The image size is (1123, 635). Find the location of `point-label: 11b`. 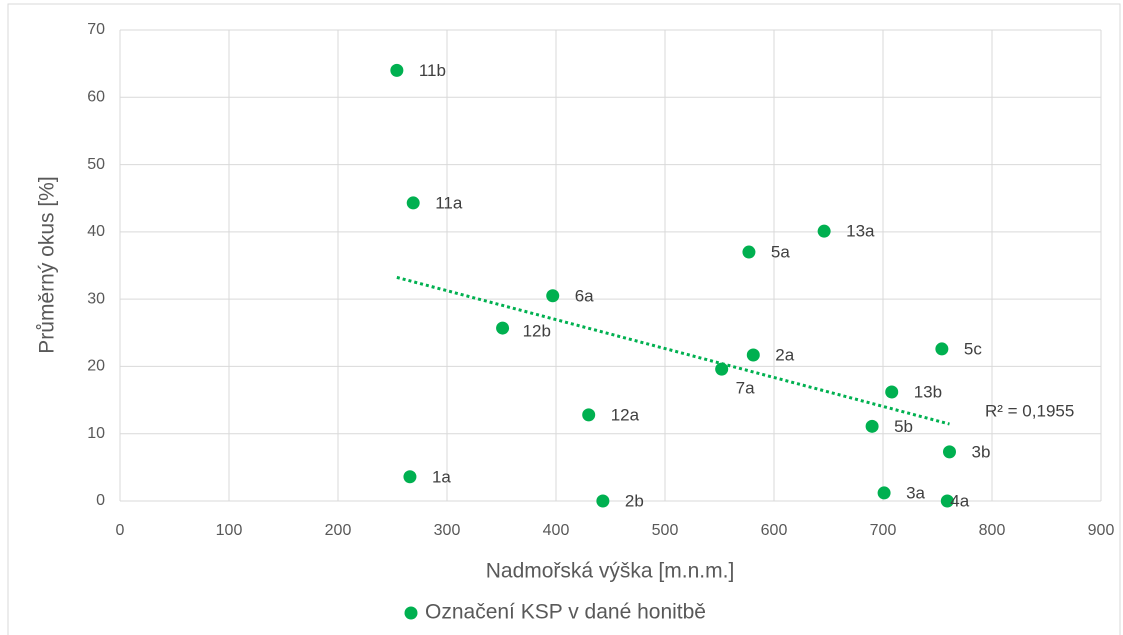

point-label: 11b is located at coordinates (432, 70).